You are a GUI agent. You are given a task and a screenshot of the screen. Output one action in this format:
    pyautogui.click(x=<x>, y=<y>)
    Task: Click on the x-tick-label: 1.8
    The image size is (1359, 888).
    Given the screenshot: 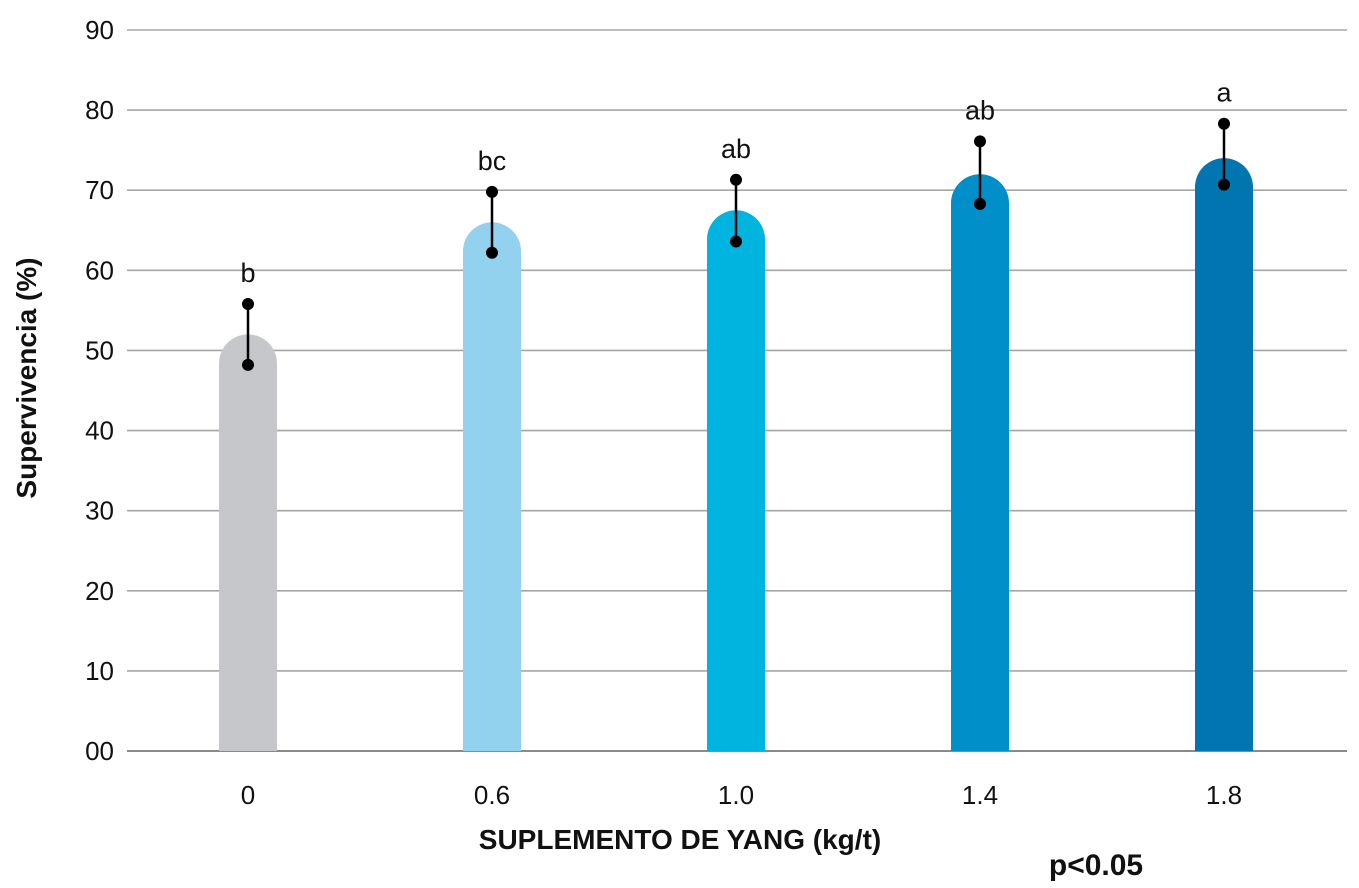 What is the action you would take?
    pyautogui.click(x=1224, y=795)
    